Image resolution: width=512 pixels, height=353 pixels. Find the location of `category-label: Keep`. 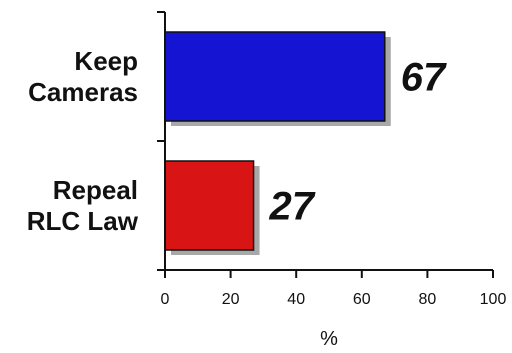

category-label: Keep is located at coordinates (106, 61).